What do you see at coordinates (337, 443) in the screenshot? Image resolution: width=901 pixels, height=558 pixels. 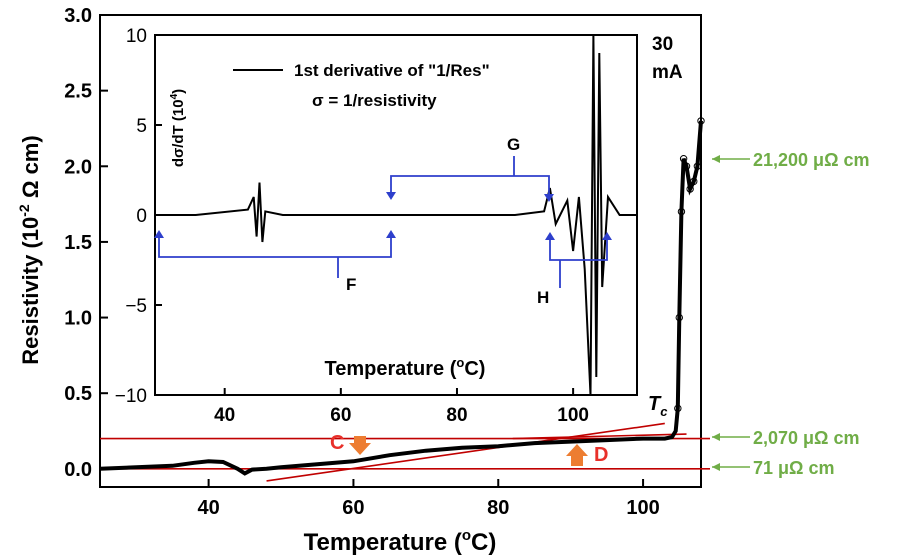 I see `annotation-c: C` at bounding box center [337, 443].